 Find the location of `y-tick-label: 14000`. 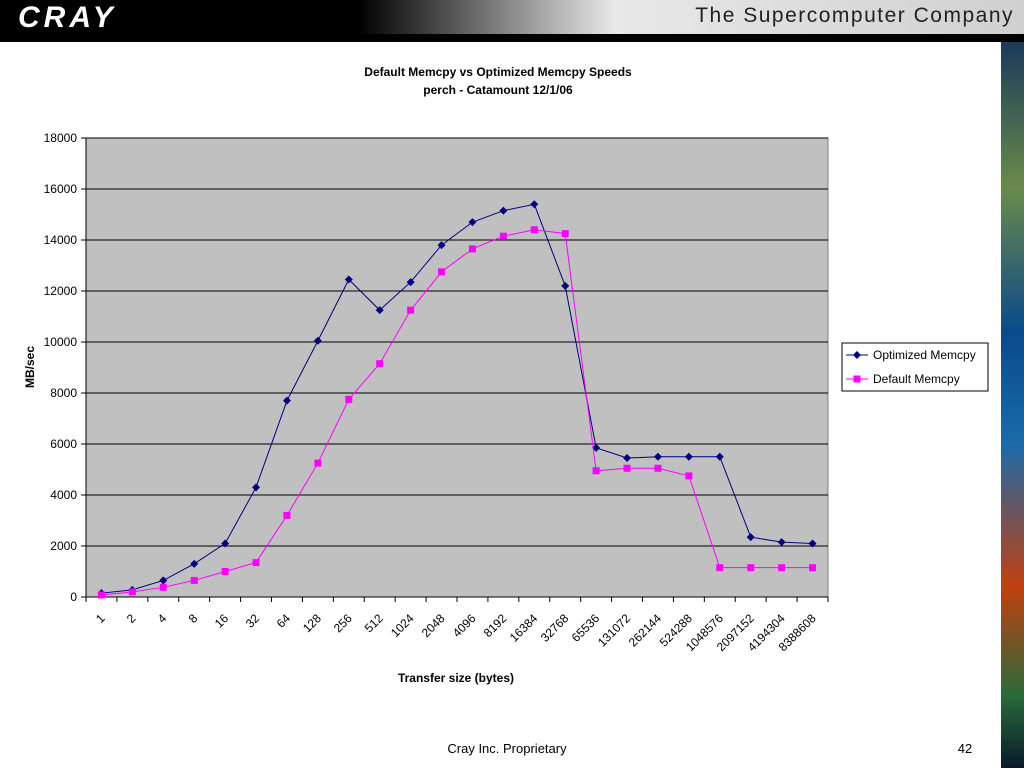

y-tick-label: 14000 is located at coordinates (61, 240).